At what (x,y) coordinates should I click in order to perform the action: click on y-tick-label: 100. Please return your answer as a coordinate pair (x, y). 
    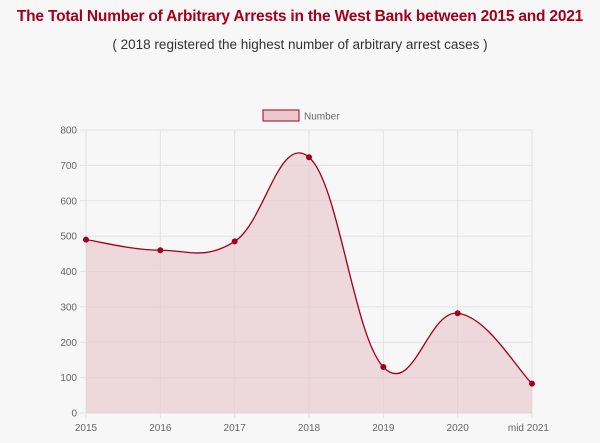
    Looking at the image, I should click on (68, 378).